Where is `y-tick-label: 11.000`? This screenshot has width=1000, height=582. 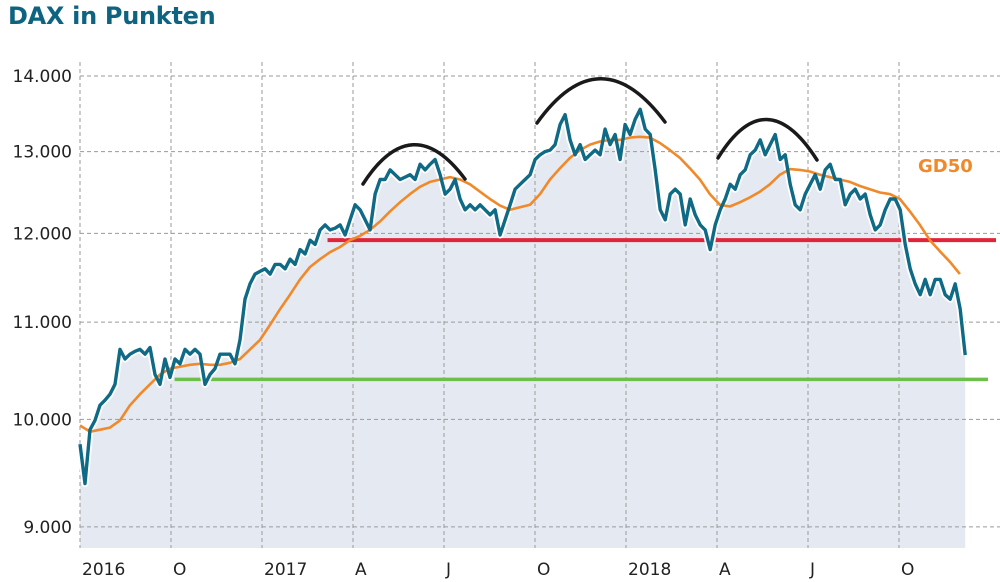 y-tick-label: 11.000 is located at coordinates (42, 323).